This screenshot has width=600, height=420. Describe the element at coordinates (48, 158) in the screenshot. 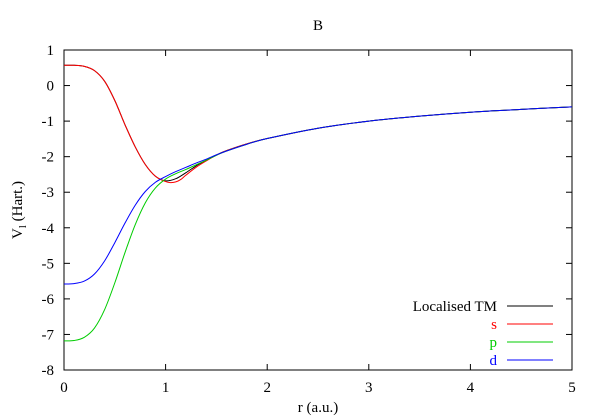

I see `y-tick-label: -2` at that location.